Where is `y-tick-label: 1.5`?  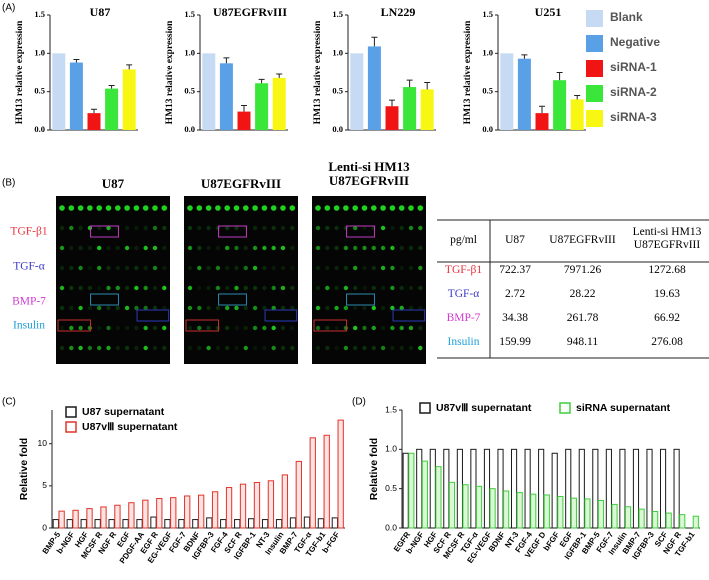 y-tick-label: 1.5 is located at coordinates (39, 14).